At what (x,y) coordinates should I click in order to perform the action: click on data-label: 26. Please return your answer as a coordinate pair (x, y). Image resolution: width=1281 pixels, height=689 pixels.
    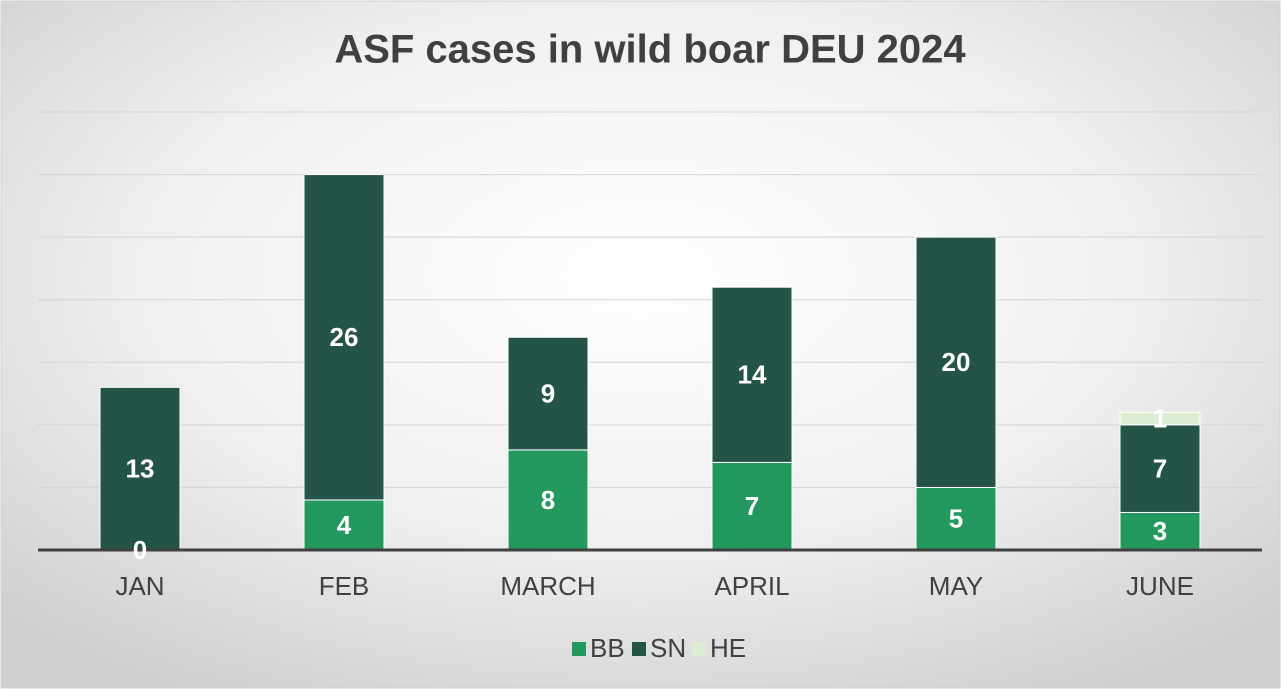
    Looking at the image, I should click on (344, 337).